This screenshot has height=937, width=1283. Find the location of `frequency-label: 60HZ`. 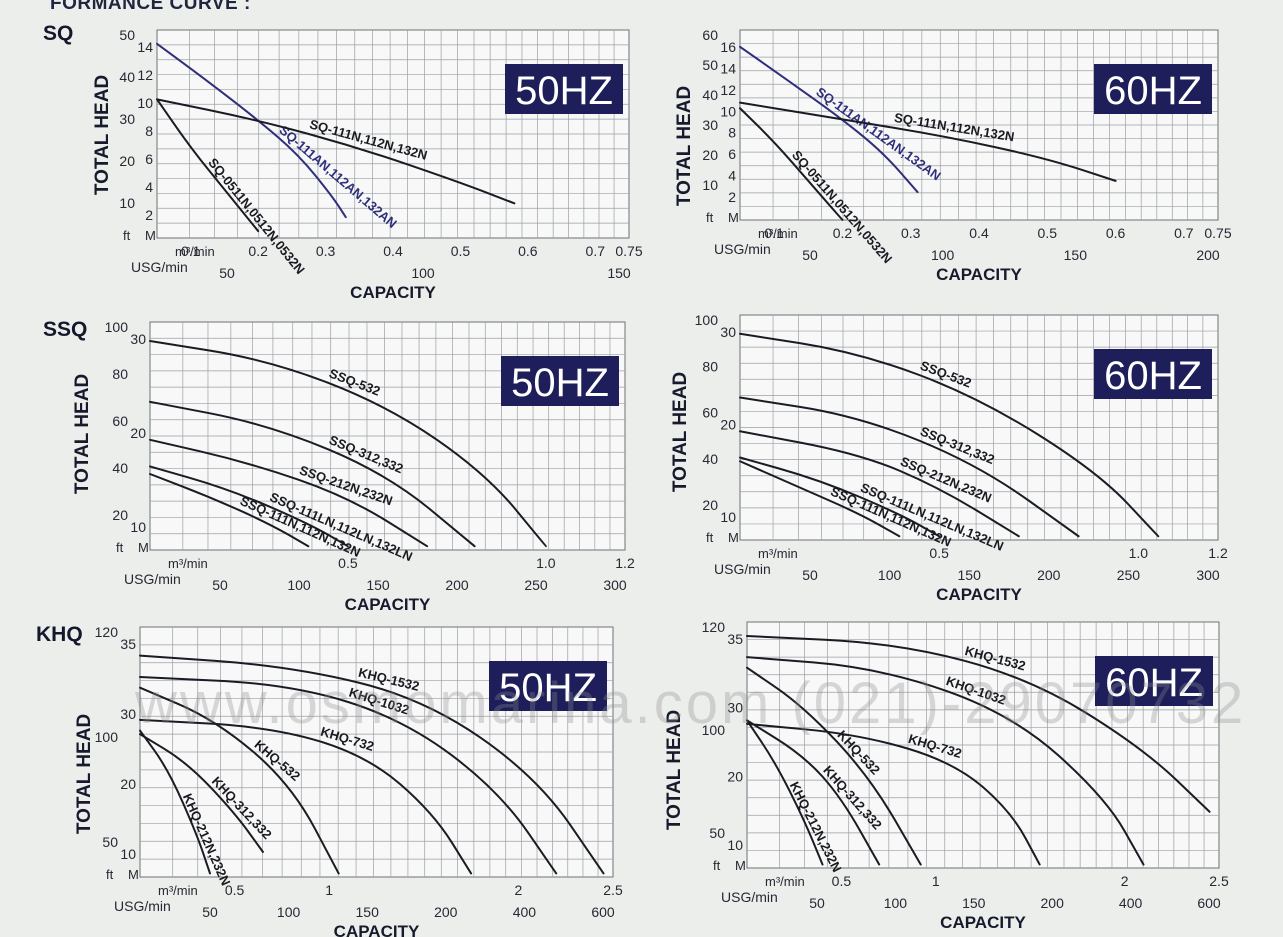

frequency-label: 60HZ is located at coordinates (1154, 683).